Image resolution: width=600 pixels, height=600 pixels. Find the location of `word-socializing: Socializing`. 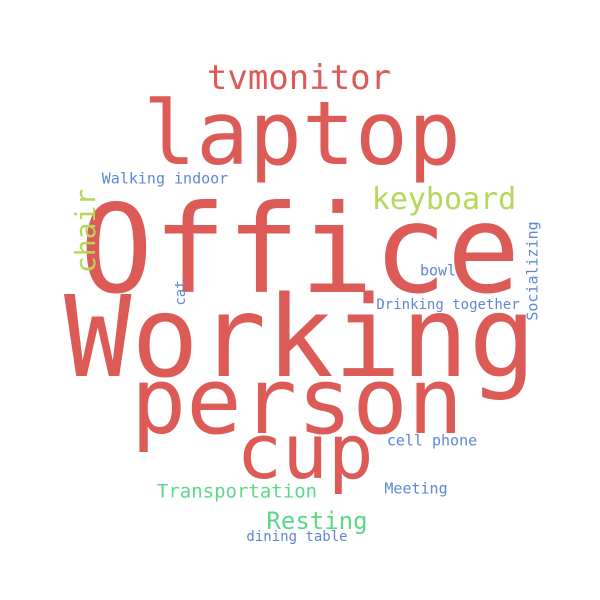

word-socializing: Socializing is located at coordinates (532, 271).